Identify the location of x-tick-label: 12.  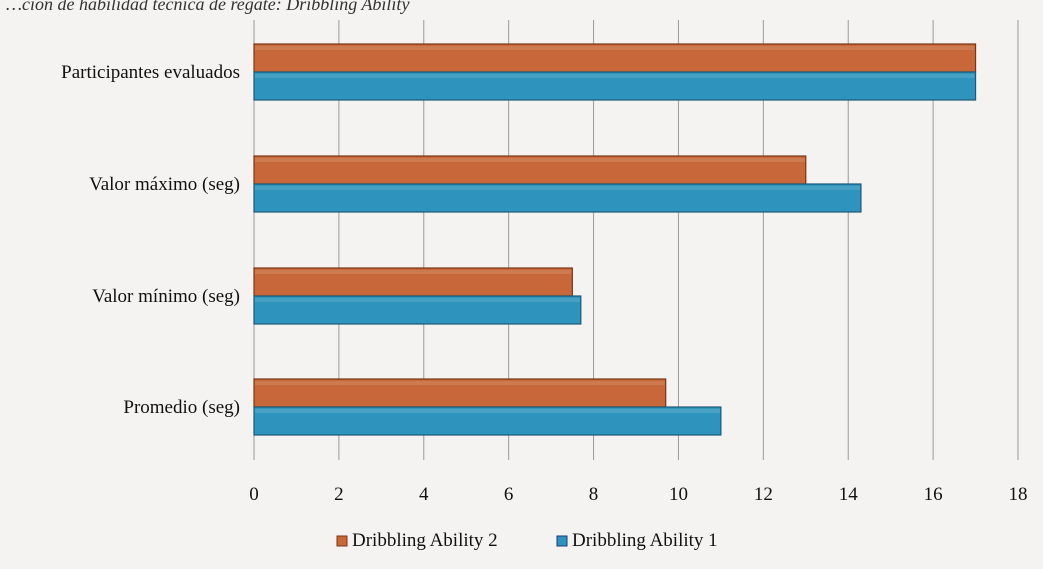
(763, 494).